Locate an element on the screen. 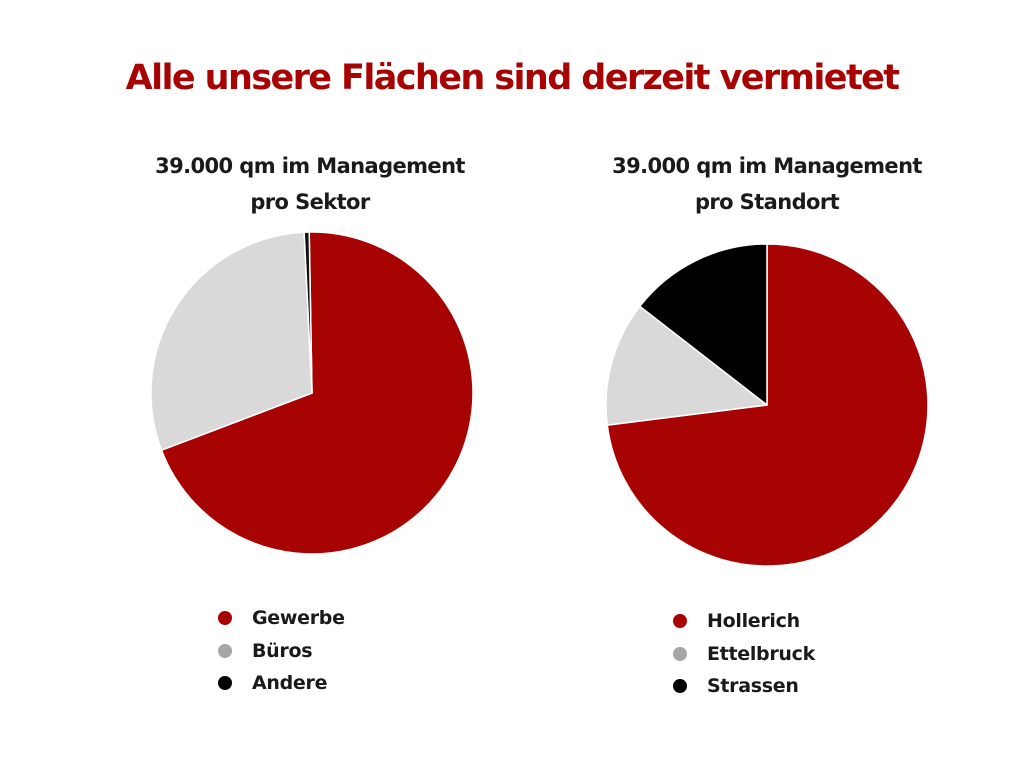 The height and width of the screenshot is (768, 1024). legend-label: Hollerich is located at coordinates (753, 621).